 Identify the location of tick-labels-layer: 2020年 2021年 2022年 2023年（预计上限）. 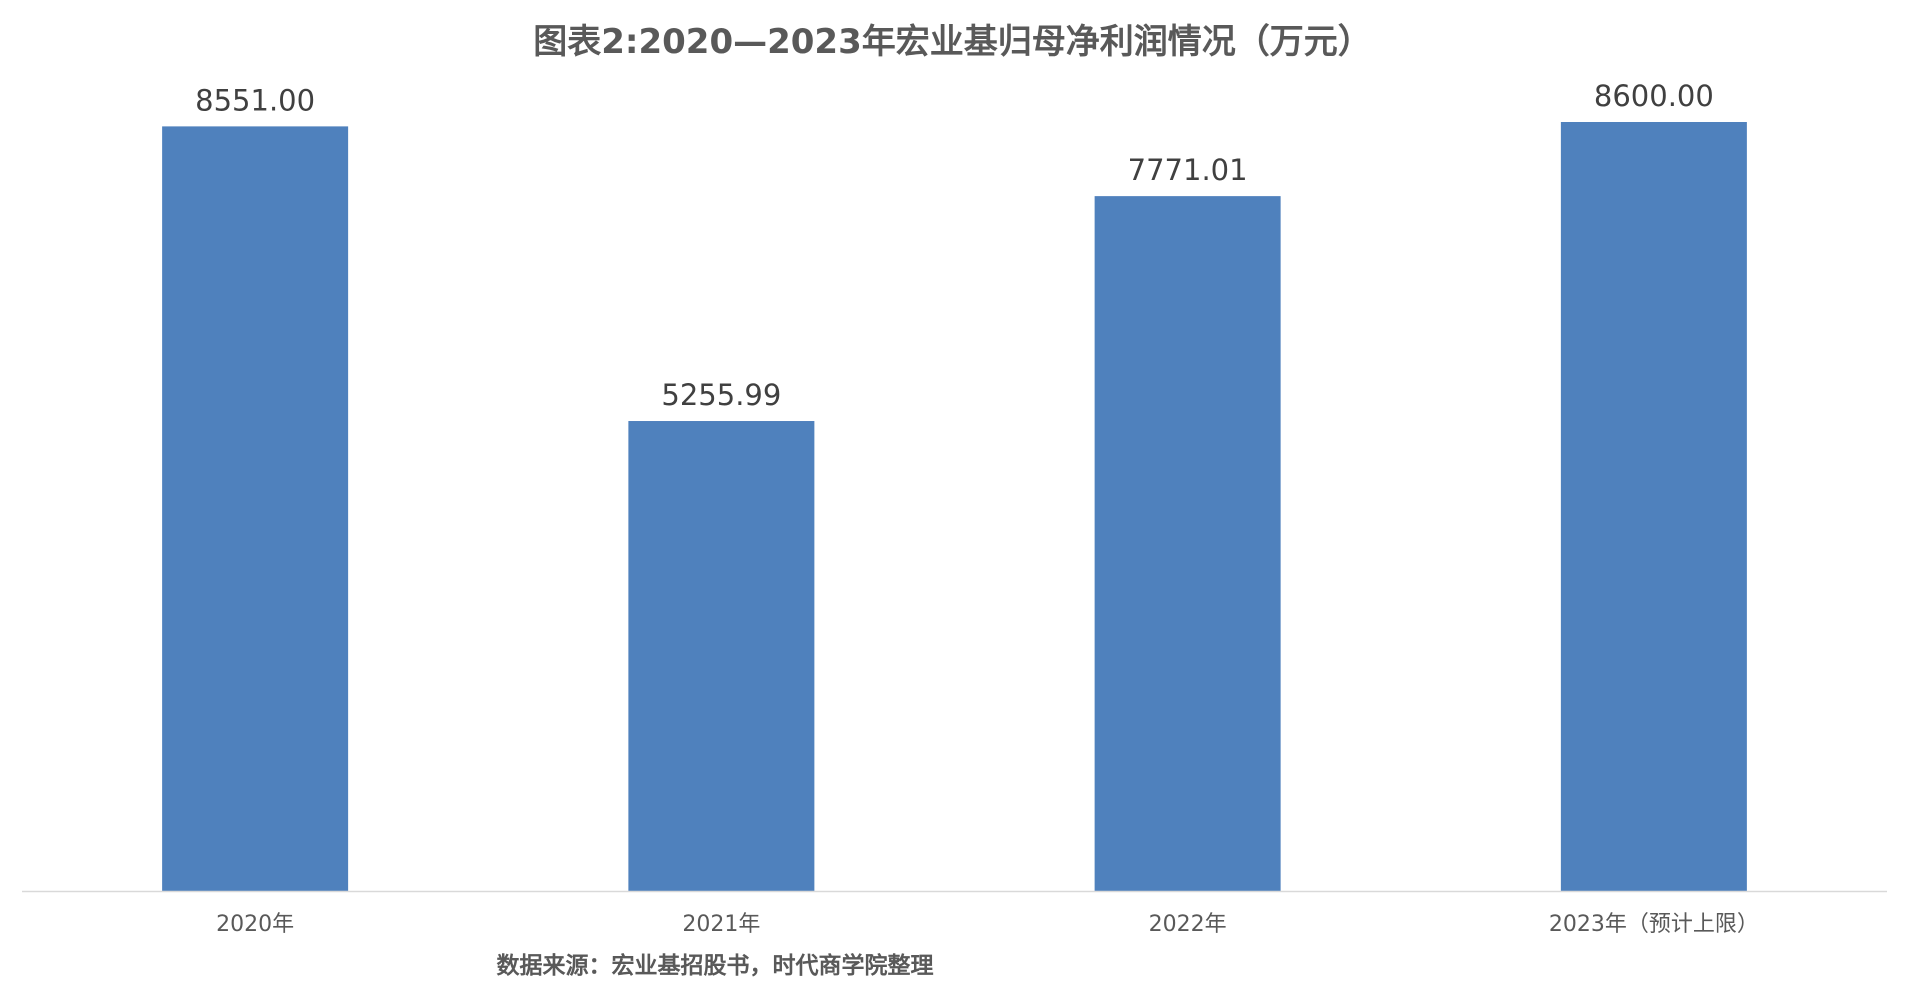
(987, 924).